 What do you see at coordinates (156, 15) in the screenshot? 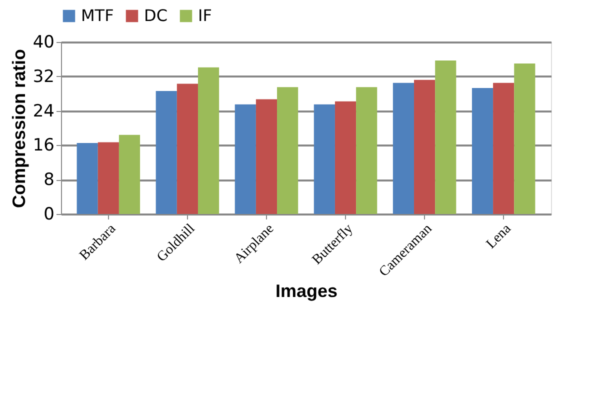
I see `legend-label: DC` at bounding box center [156, 15].